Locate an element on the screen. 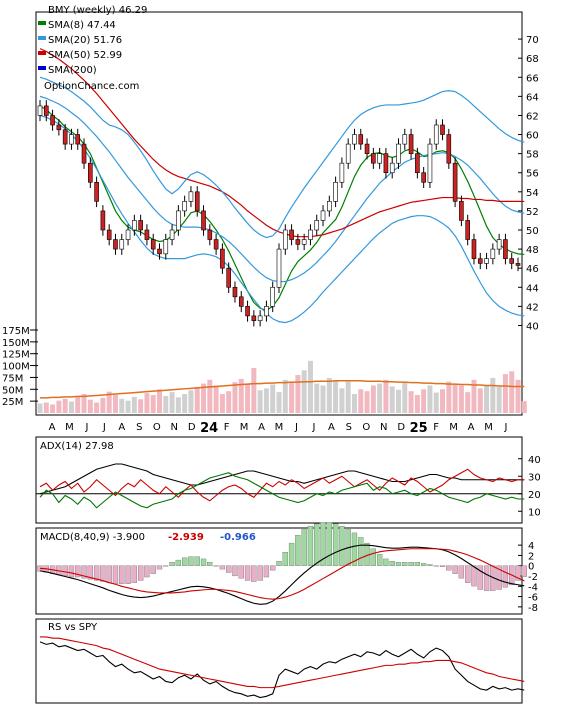 The image size is (566, 706). adx-tick-label: 20 is located at coordinates (534, 495).